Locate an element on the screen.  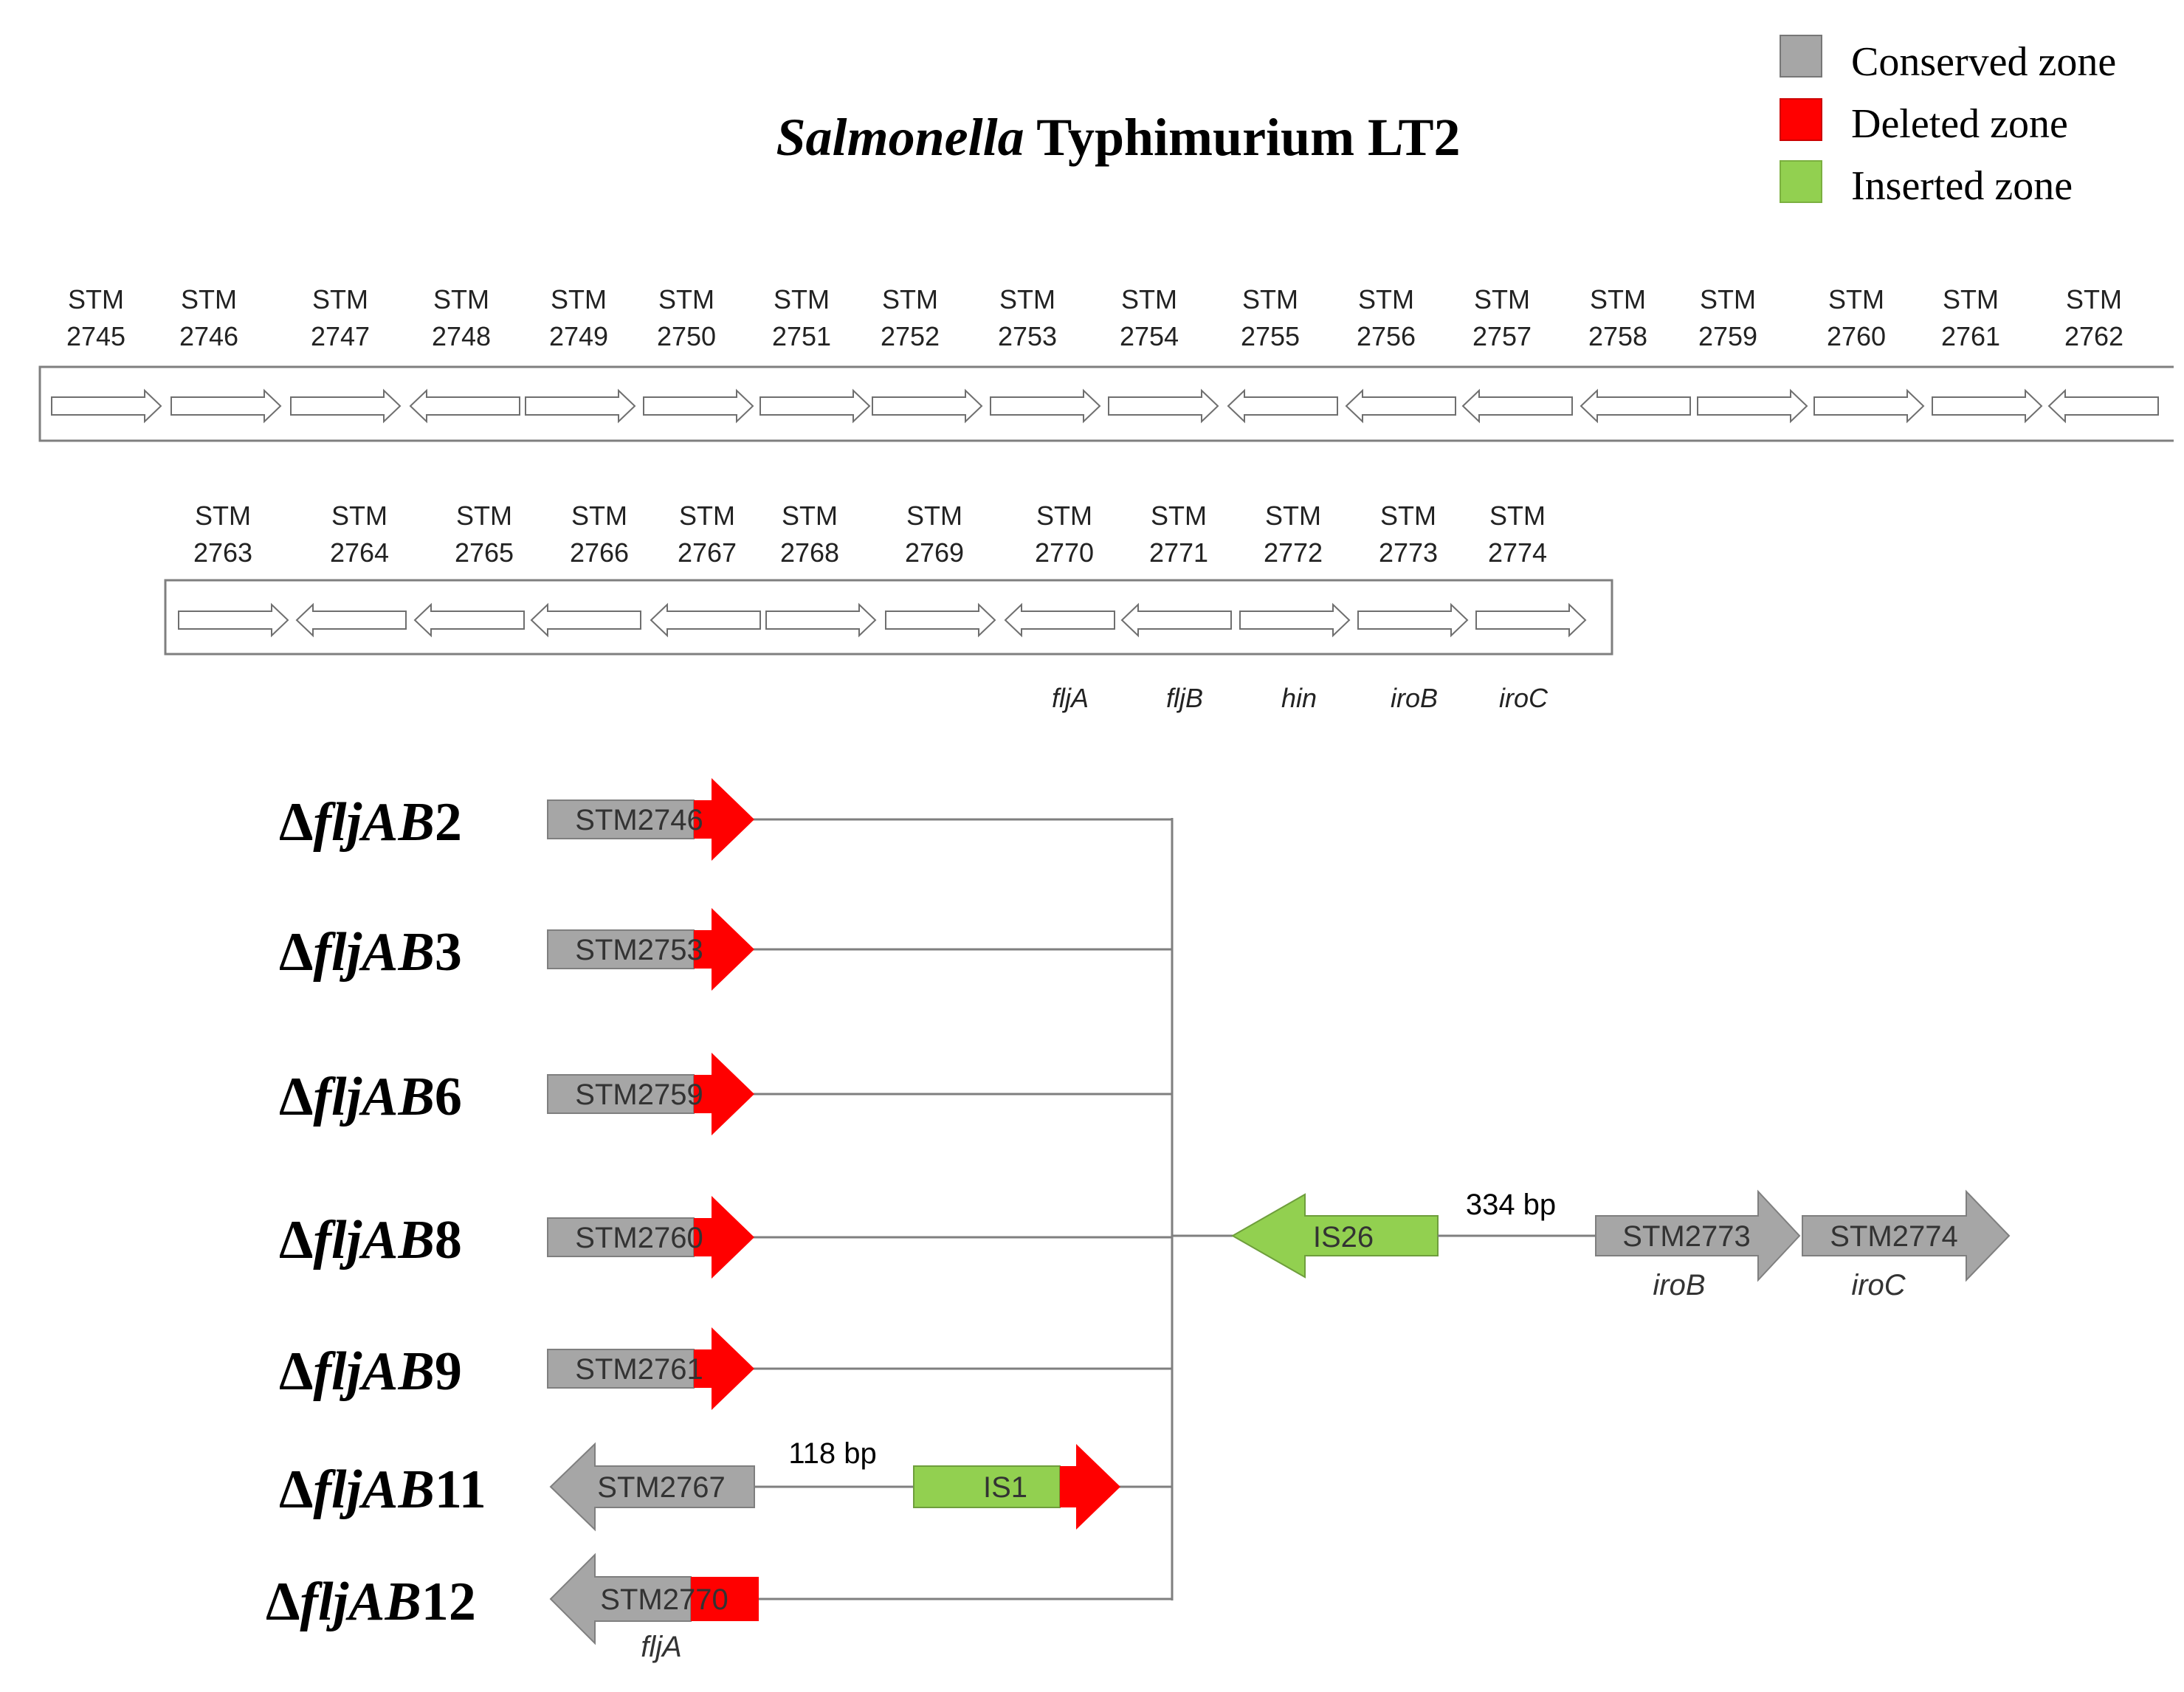
legend-label-conserved: Conserved zone is located at coordinates (1984, 62).